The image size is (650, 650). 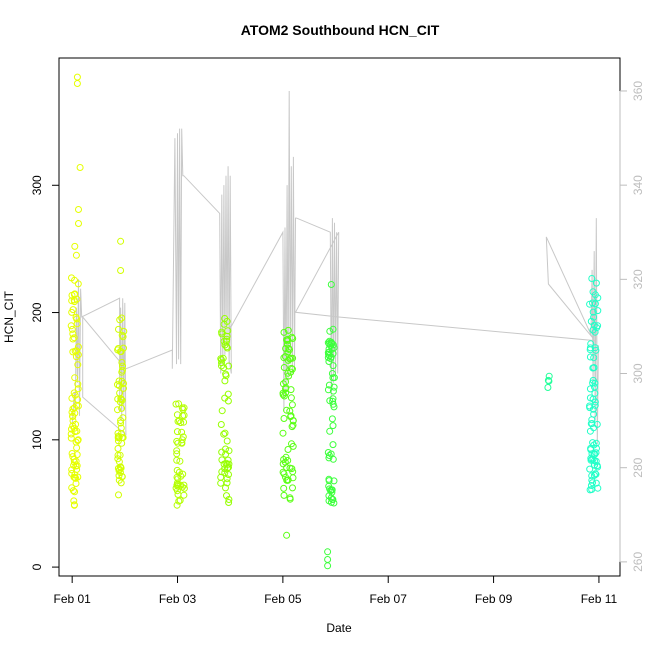 What do you see at coordinates (178, 599) in the screenshot?
I see `x-tick-label: Feb 03` at bounding box center [178, 599].